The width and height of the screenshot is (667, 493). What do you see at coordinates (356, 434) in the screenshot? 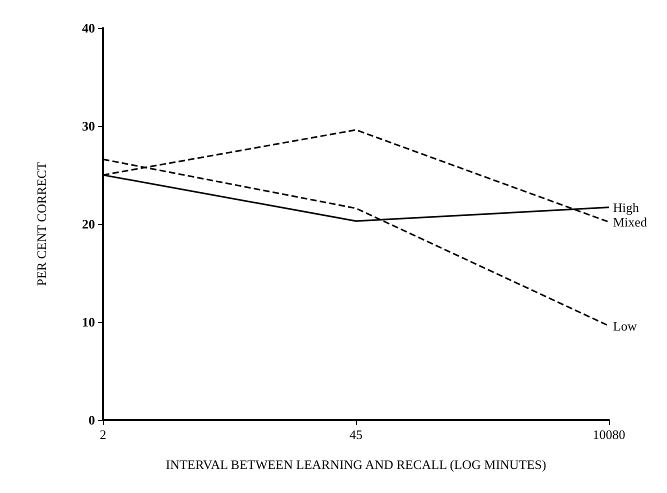
I see `x-tick-label: 45` at bounding box center [356, 434].